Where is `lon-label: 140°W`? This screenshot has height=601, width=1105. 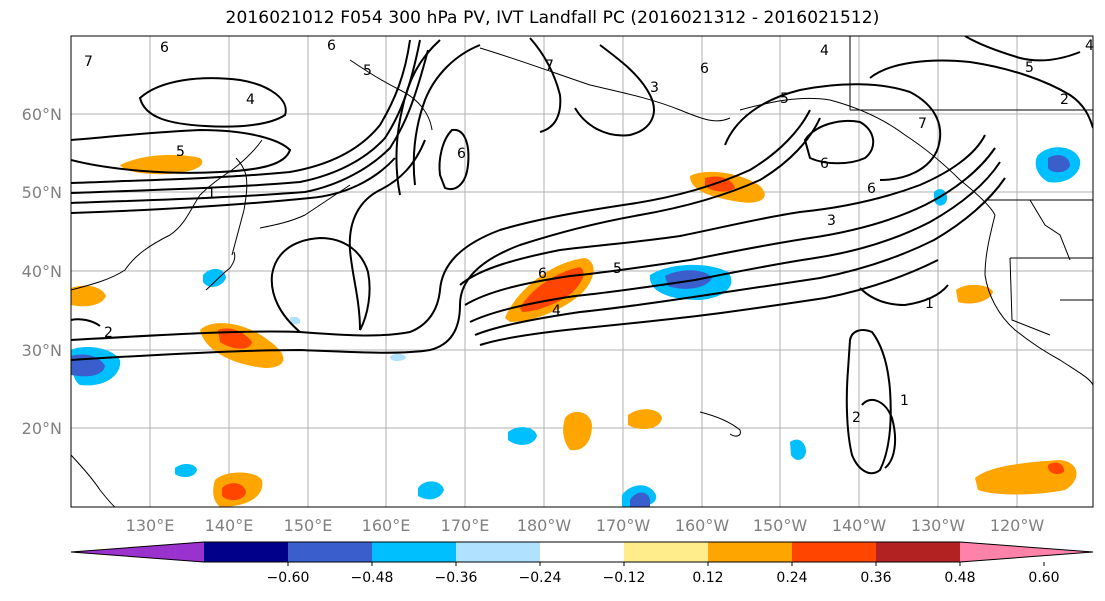
lon-label: 140°W is located at coordinates (859, 525).